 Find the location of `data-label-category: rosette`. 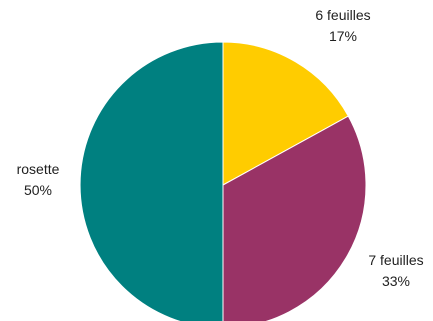

data-label-category: rosette is located at coordinates (38, 169).